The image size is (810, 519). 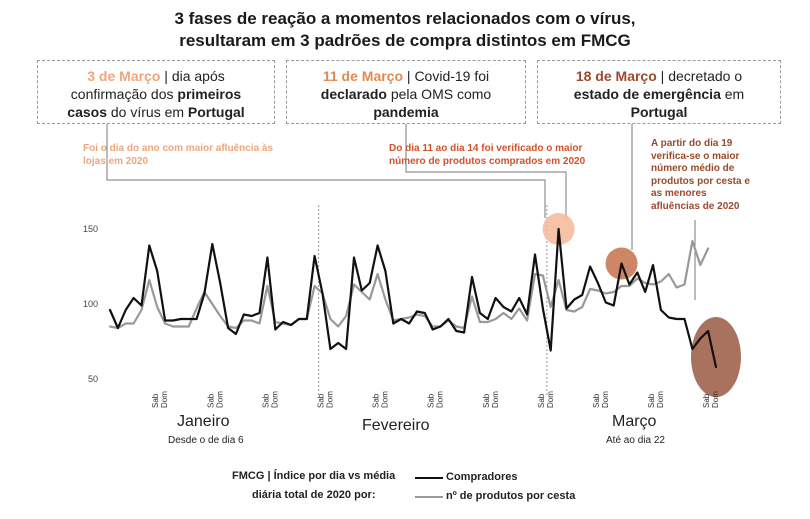 I want to click on weekend-tick-sab-4: Sab, so click(x=376, y=400).